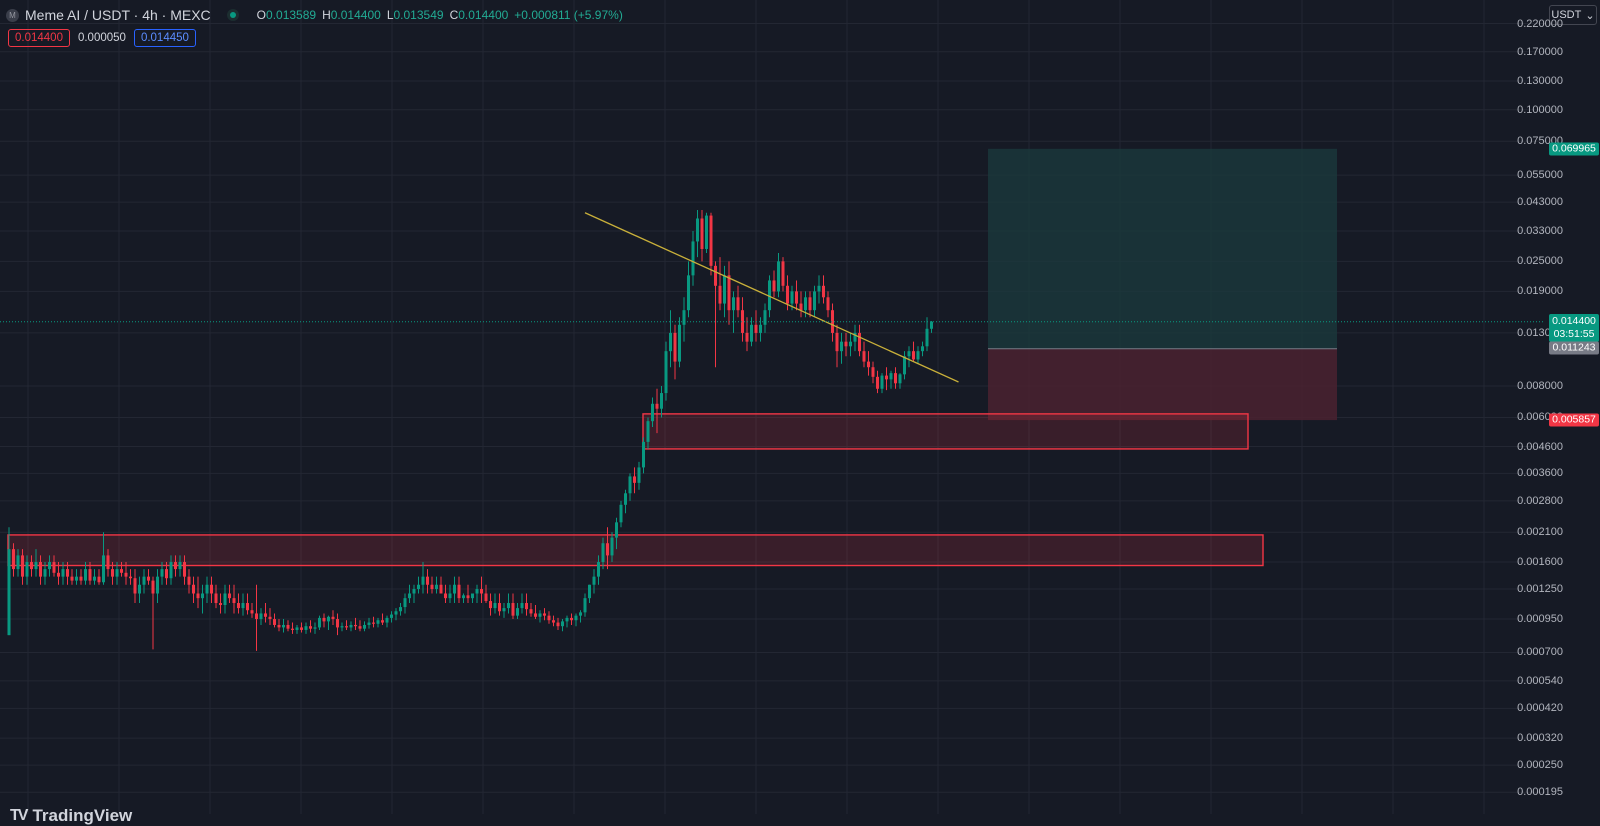 The width and height of the screenshot is (1600, 826). What do you see at coordinates (1540, 619) in the screenshot?
I see `price-axis-label: 0.000950` at bounding box center [1540, 619].